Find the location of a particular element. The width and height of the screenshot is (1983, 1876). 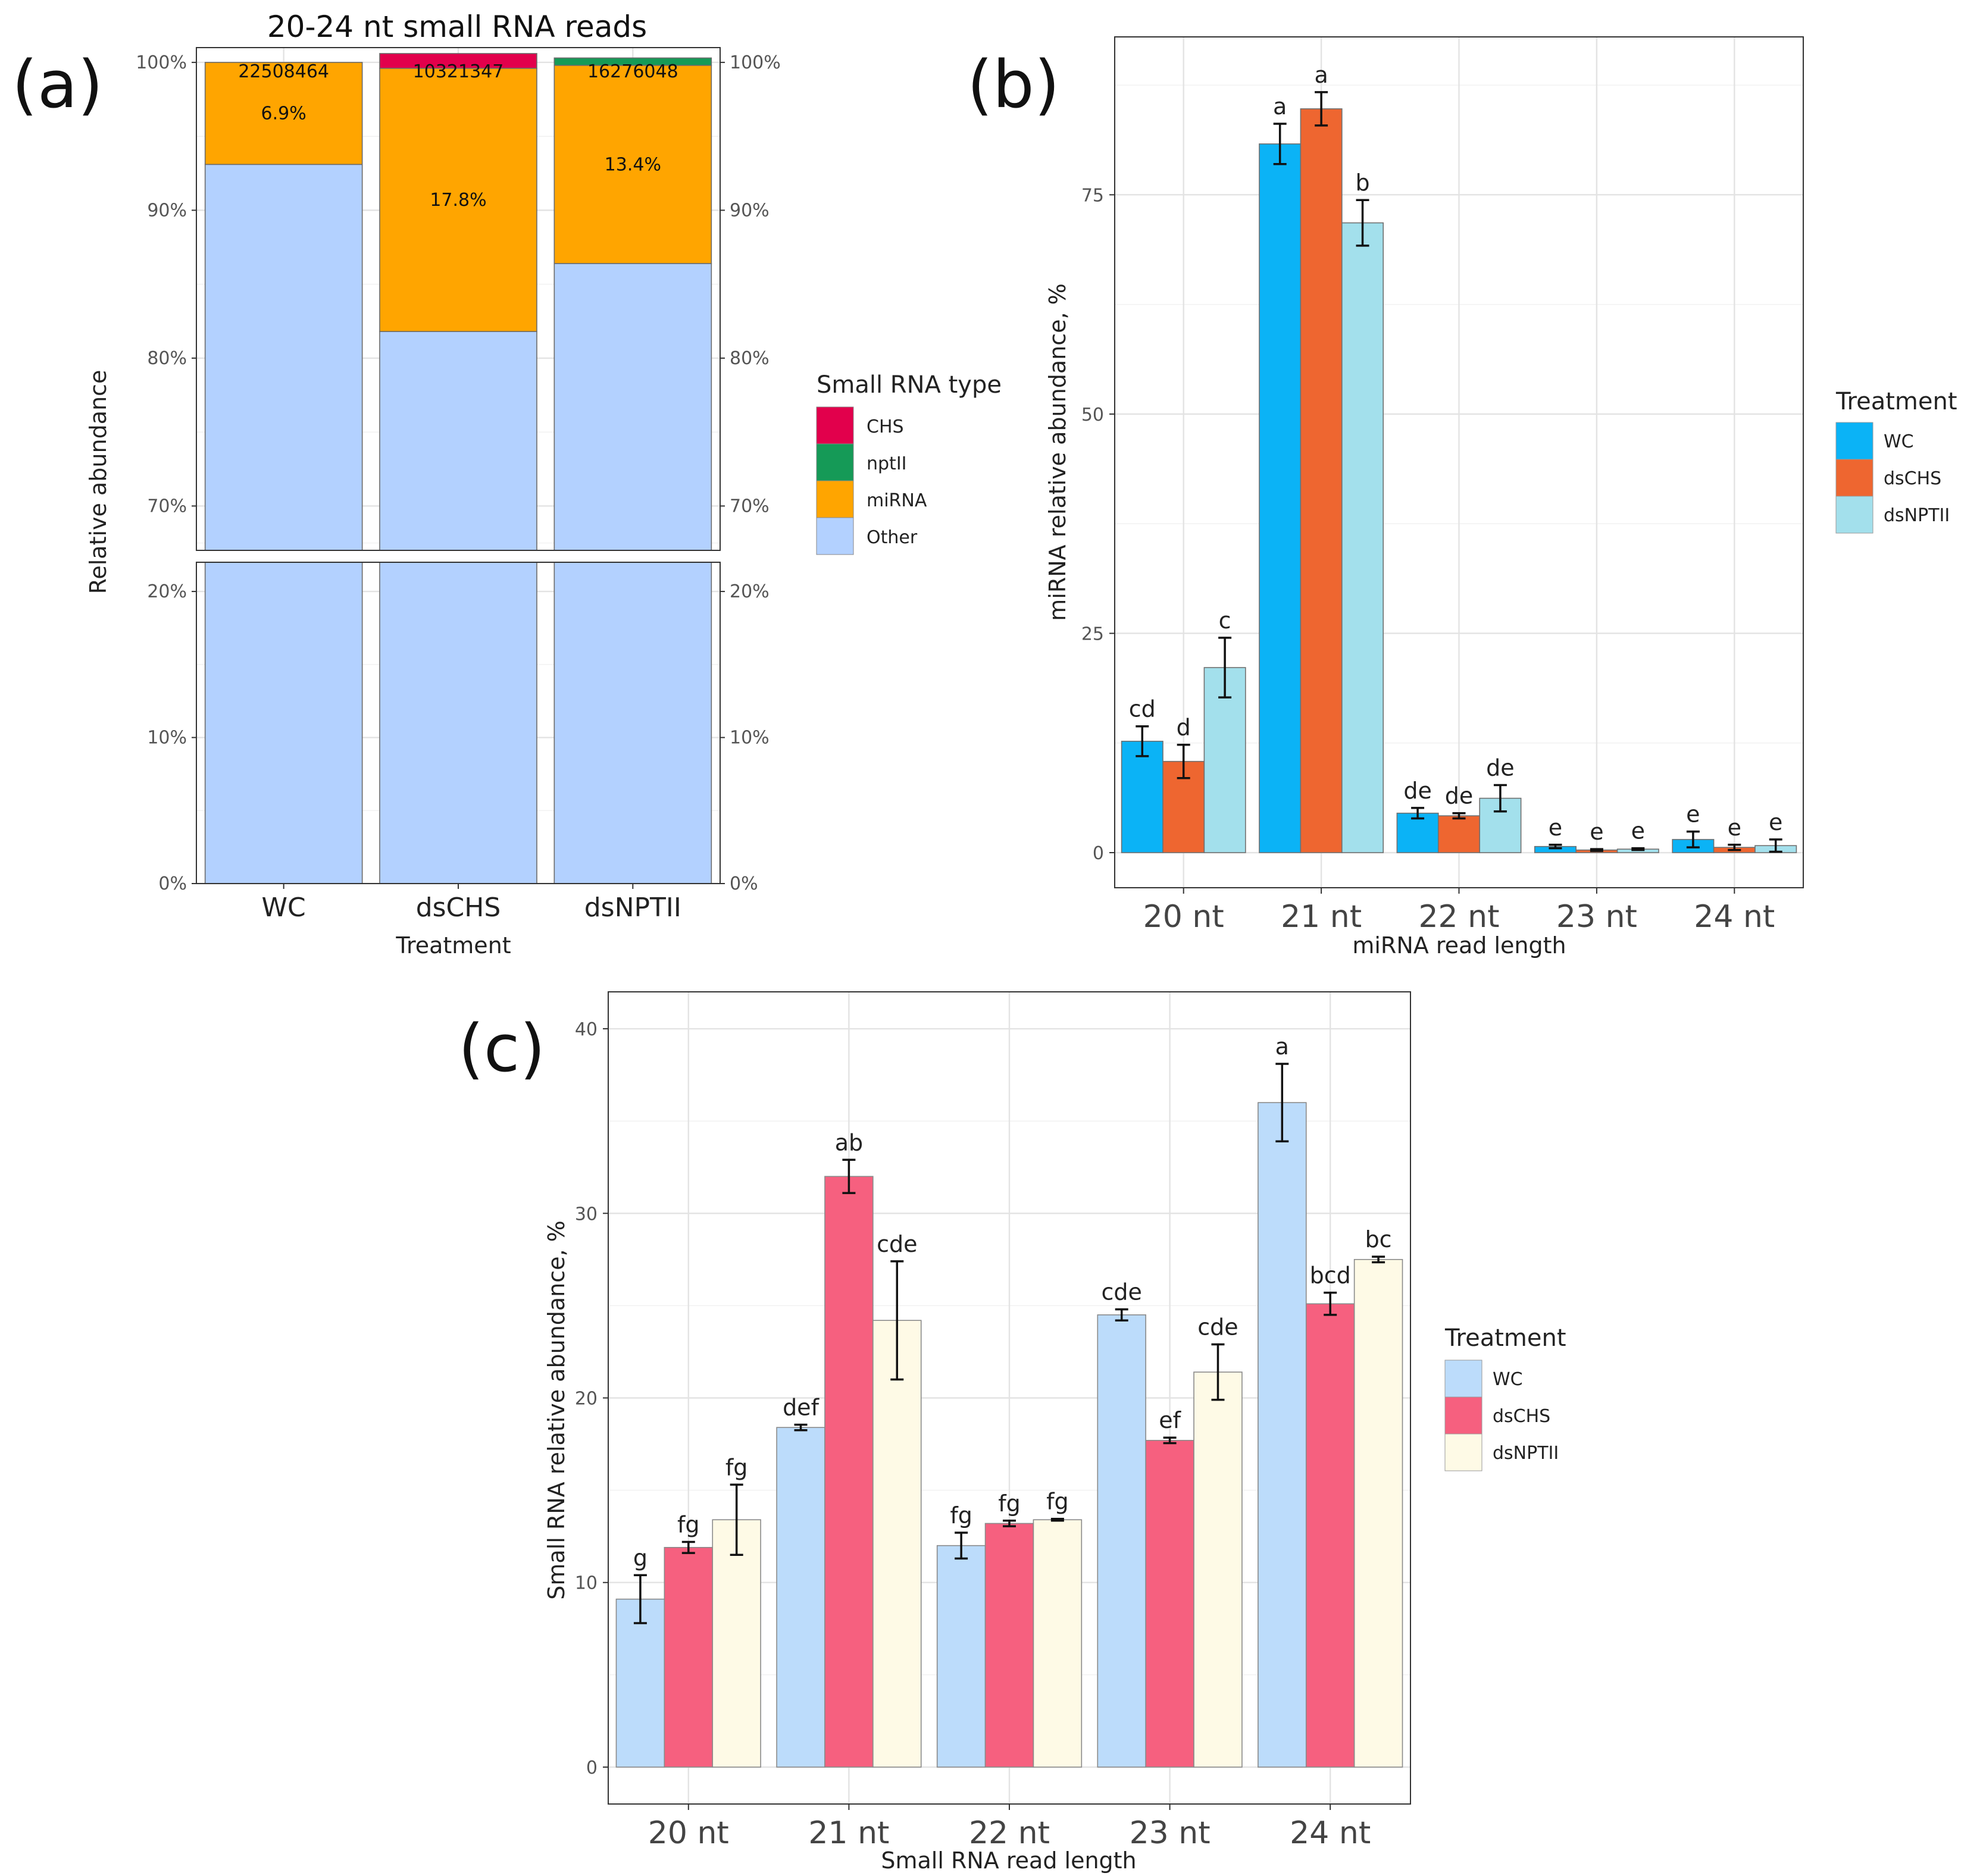

x-tick-label: dsNPTII is located at coordinates (633, 907).